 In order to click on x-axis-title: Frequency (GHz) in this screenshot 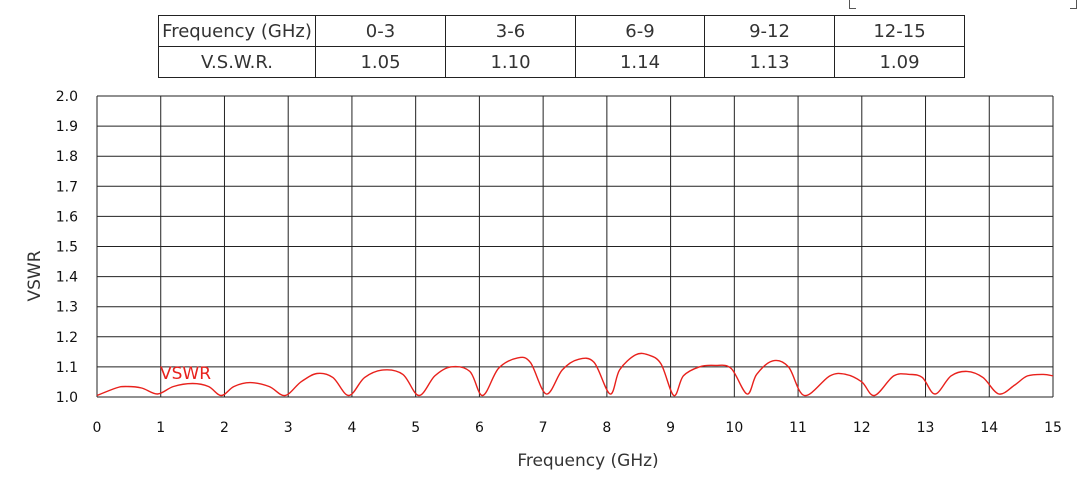, I will do `click(587, 461)`.